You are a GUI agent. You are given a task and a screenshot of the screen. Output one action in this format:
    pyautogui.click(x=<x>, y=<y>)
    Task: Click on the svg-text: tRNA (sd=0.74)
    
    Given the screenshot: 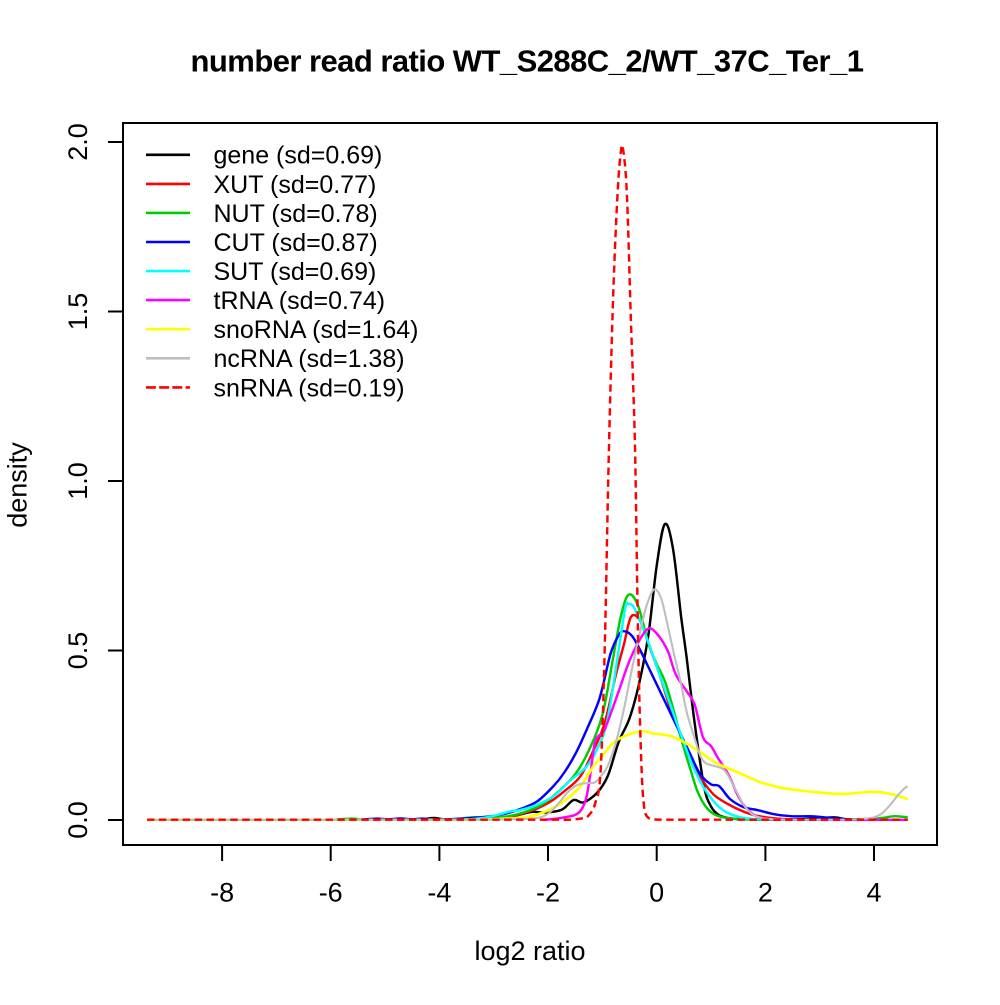 What is the action you would take?
    pyautogui.click(x=300, y=301)
    